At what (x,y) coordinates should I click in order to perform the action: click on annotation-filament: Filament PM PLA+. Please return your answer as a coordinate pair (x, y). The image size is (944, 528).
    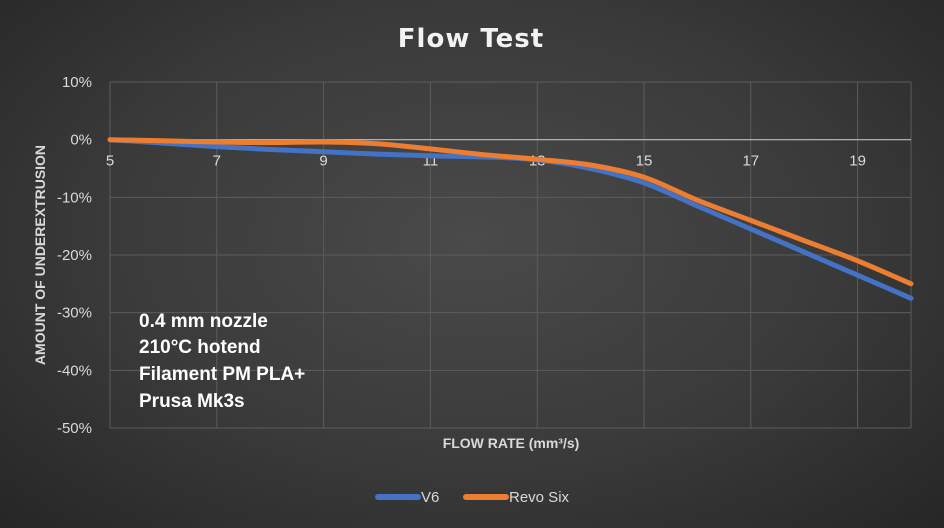
    Looking at the image, I should click on (222, 374).